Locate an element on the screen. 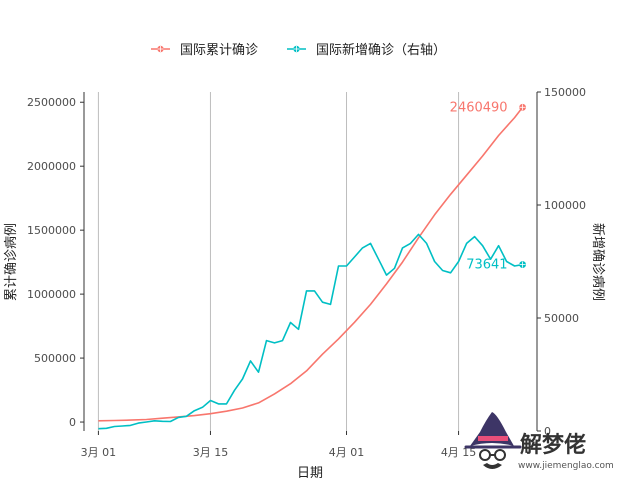 This screenshot has height=480, width=640. y-right-tick-label-2: 100000 is located at coordinates (565, 205).